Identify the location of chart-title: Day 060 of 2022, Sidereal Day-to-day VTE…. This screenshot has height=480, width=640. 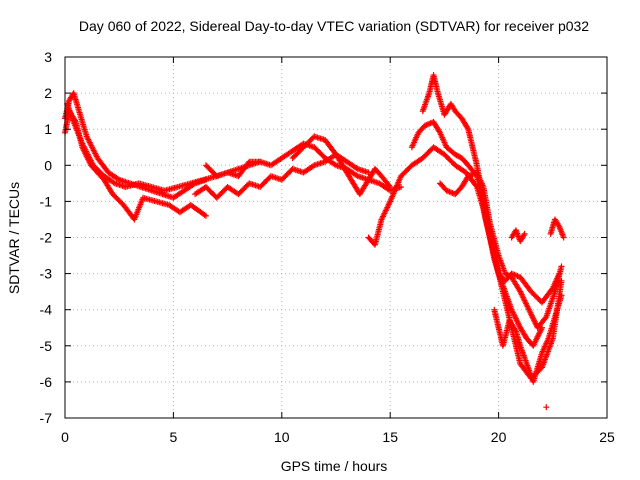
(334, 26).